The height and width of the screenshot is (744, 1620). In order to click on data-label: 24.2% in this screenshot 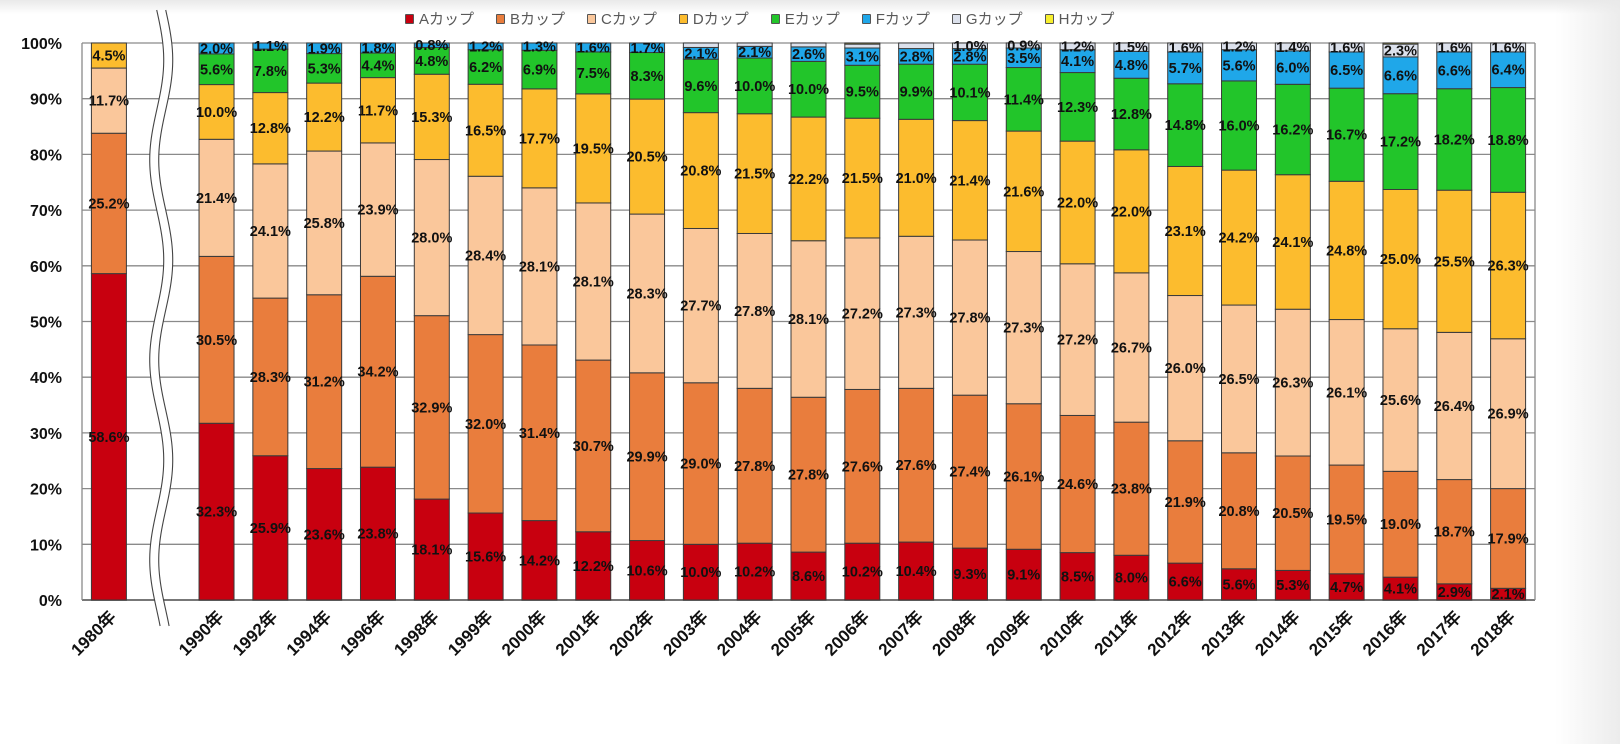, I will do `click(1238, 239)`.